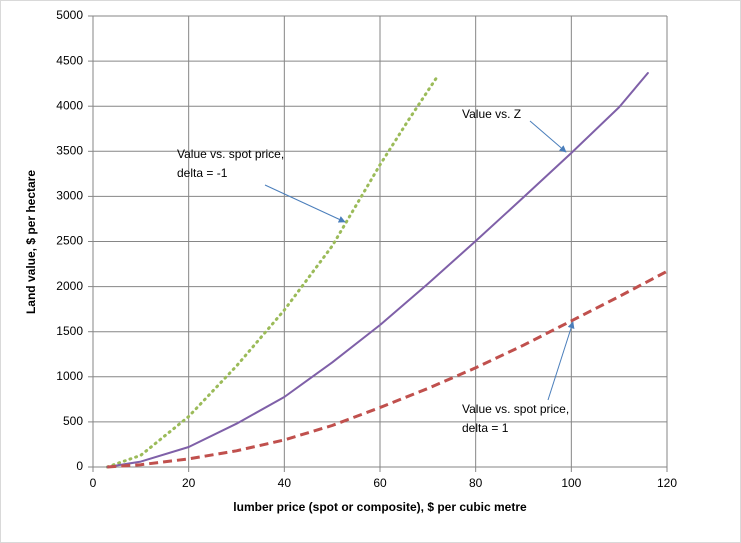  I want to click on y-axis-label: Land value, $ per hectare, so click(31, 242).